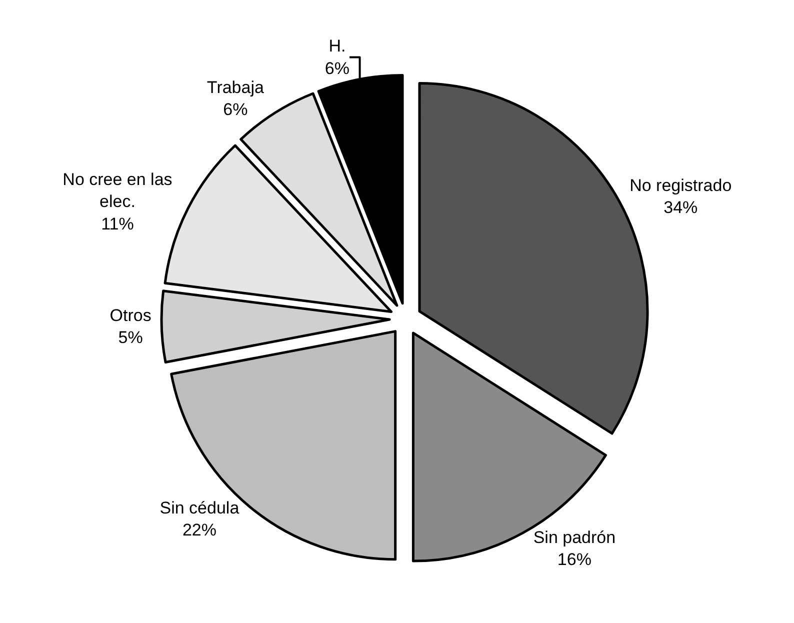 Image resolution: width=794 pixels, height=623 pixels. Describe the element at coordinates (117, 191) in the screenshot. I see `slice-label: No cree en las elec.` at that location.